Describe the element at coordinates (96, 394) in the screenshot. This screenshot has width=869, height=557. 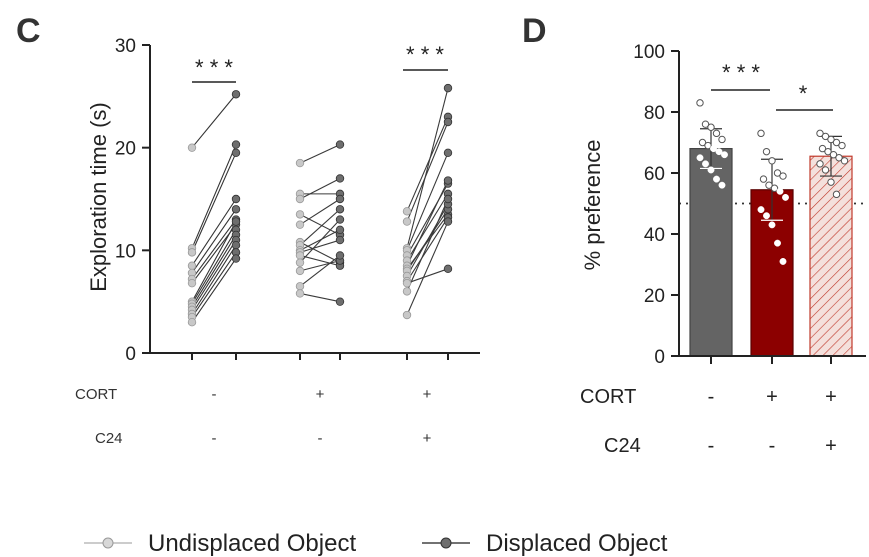
I see `panel-c-cort-label: CORT` at that location.